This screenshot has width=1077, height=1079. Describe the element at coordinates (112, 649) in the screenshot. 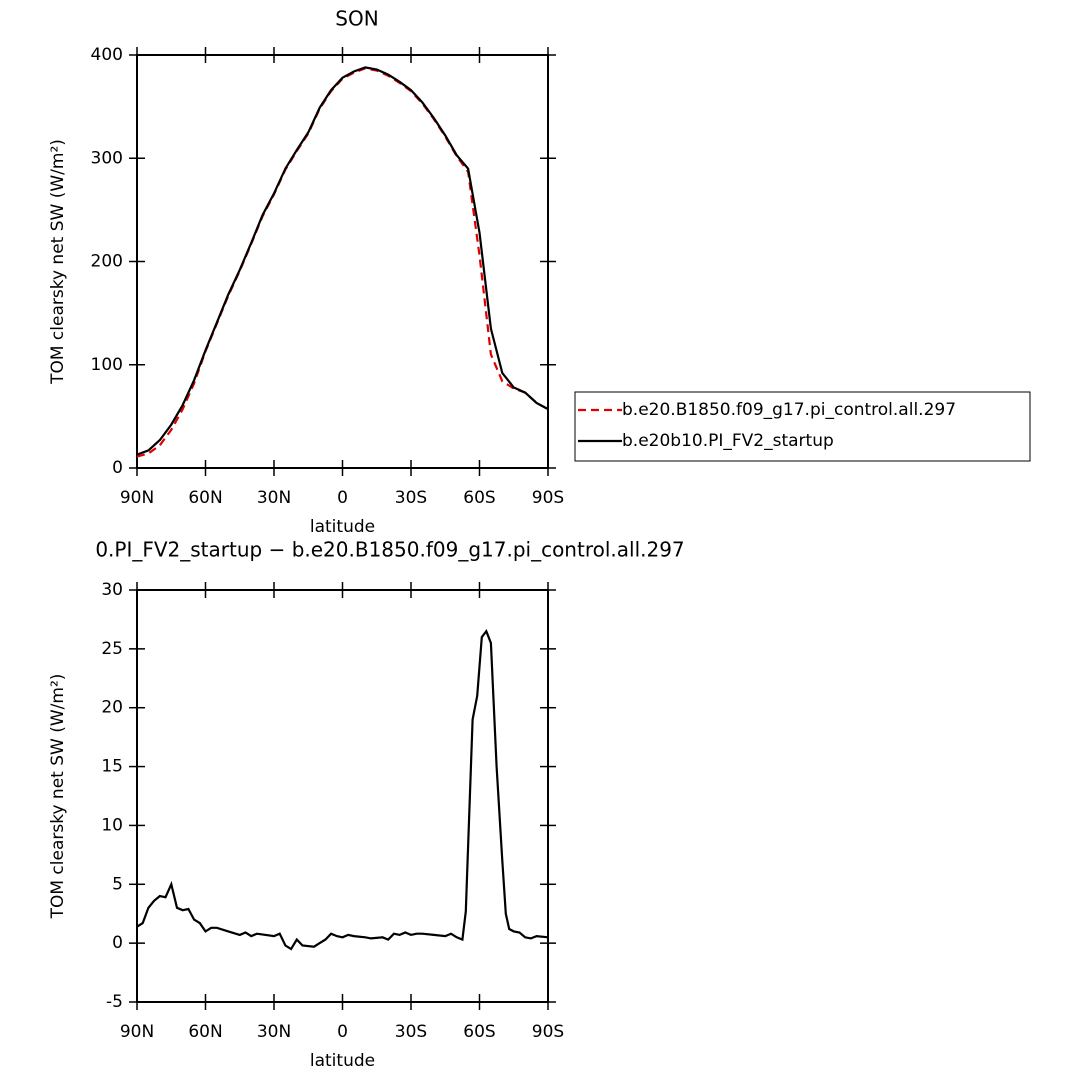

I see `y-tick-label: 25` at that location.